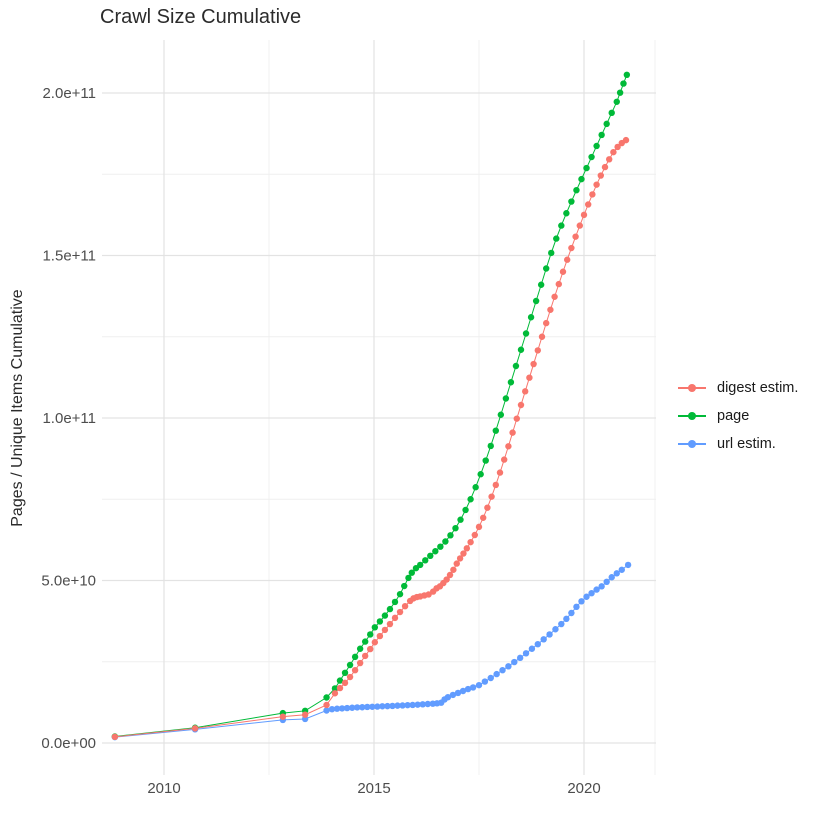 Image resolution: width=826 pixels, height=827 pixels. Describe the element at coordinates (17, 408) in the screenshot. I see `y-axis-title: Pages / Unique Items Cumulative` at that location.